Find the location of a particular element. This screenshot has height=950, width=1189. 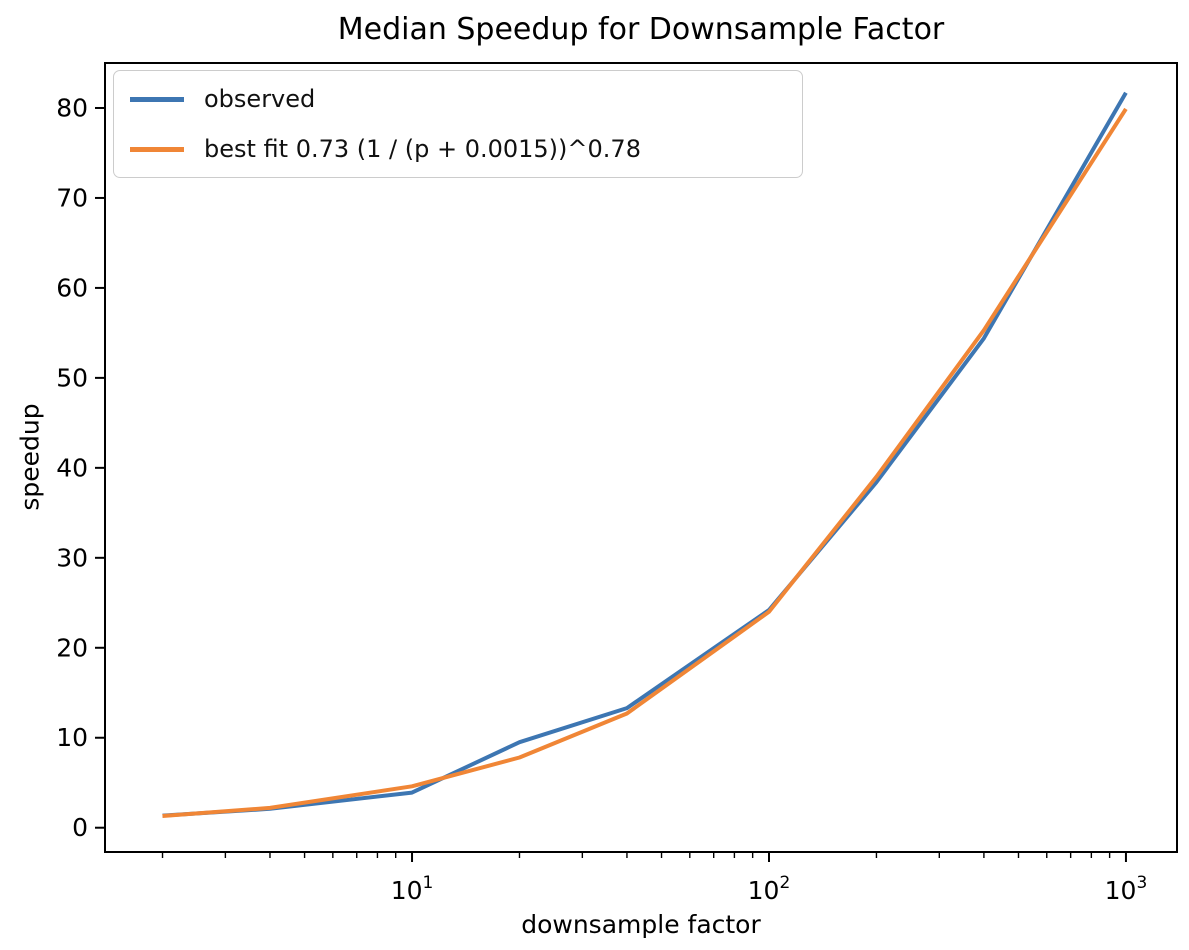

legend-line-observed-icon is located at coordinates (157, 99).